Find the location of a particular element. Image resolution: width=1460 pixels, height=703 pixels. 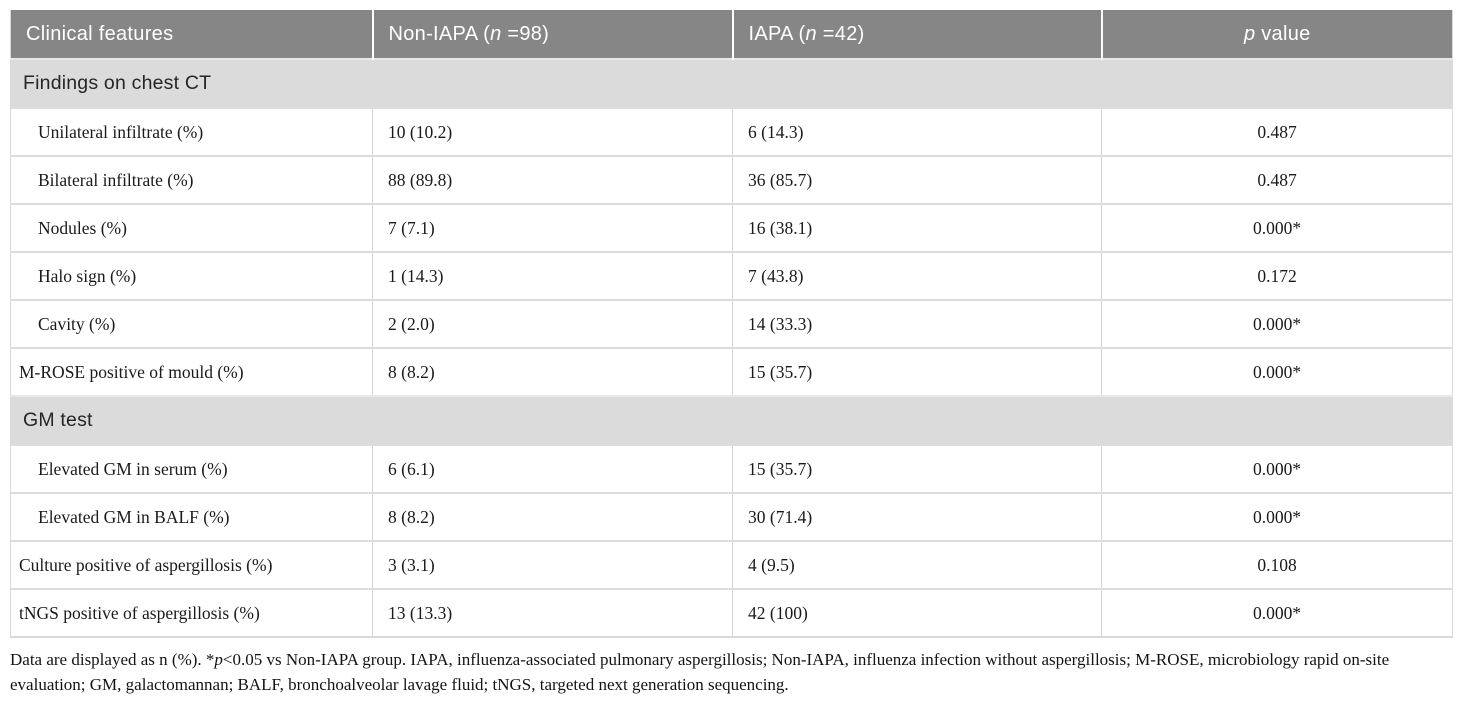

iapa-cell: 4 (9.5) is located at coordinates (917, 564).